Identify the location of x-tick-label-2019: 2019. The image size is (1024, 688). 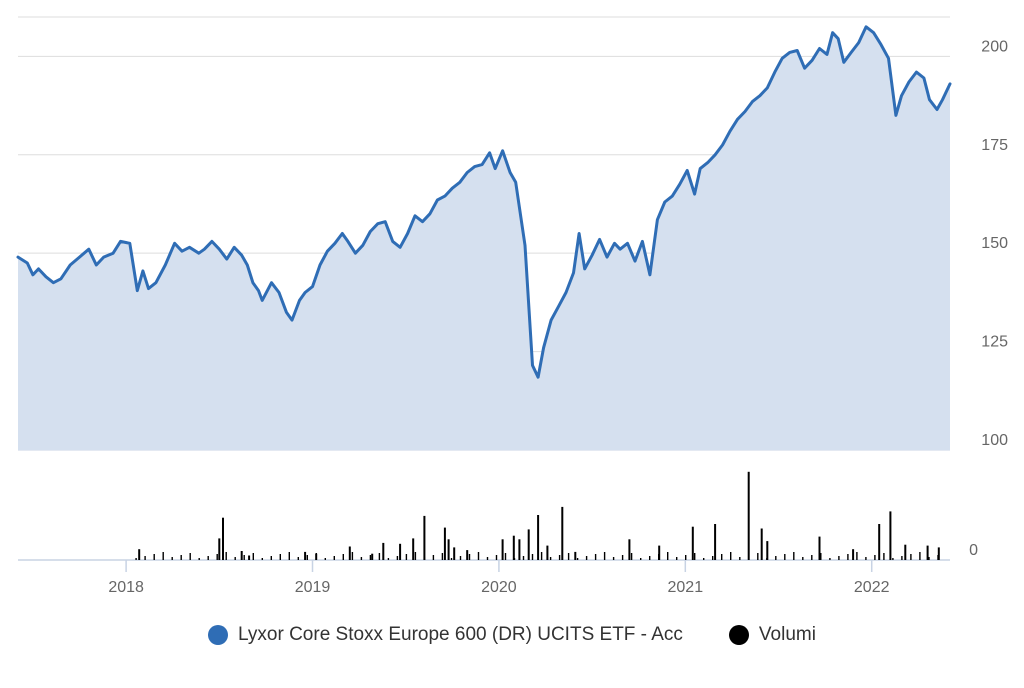
(313, 587).